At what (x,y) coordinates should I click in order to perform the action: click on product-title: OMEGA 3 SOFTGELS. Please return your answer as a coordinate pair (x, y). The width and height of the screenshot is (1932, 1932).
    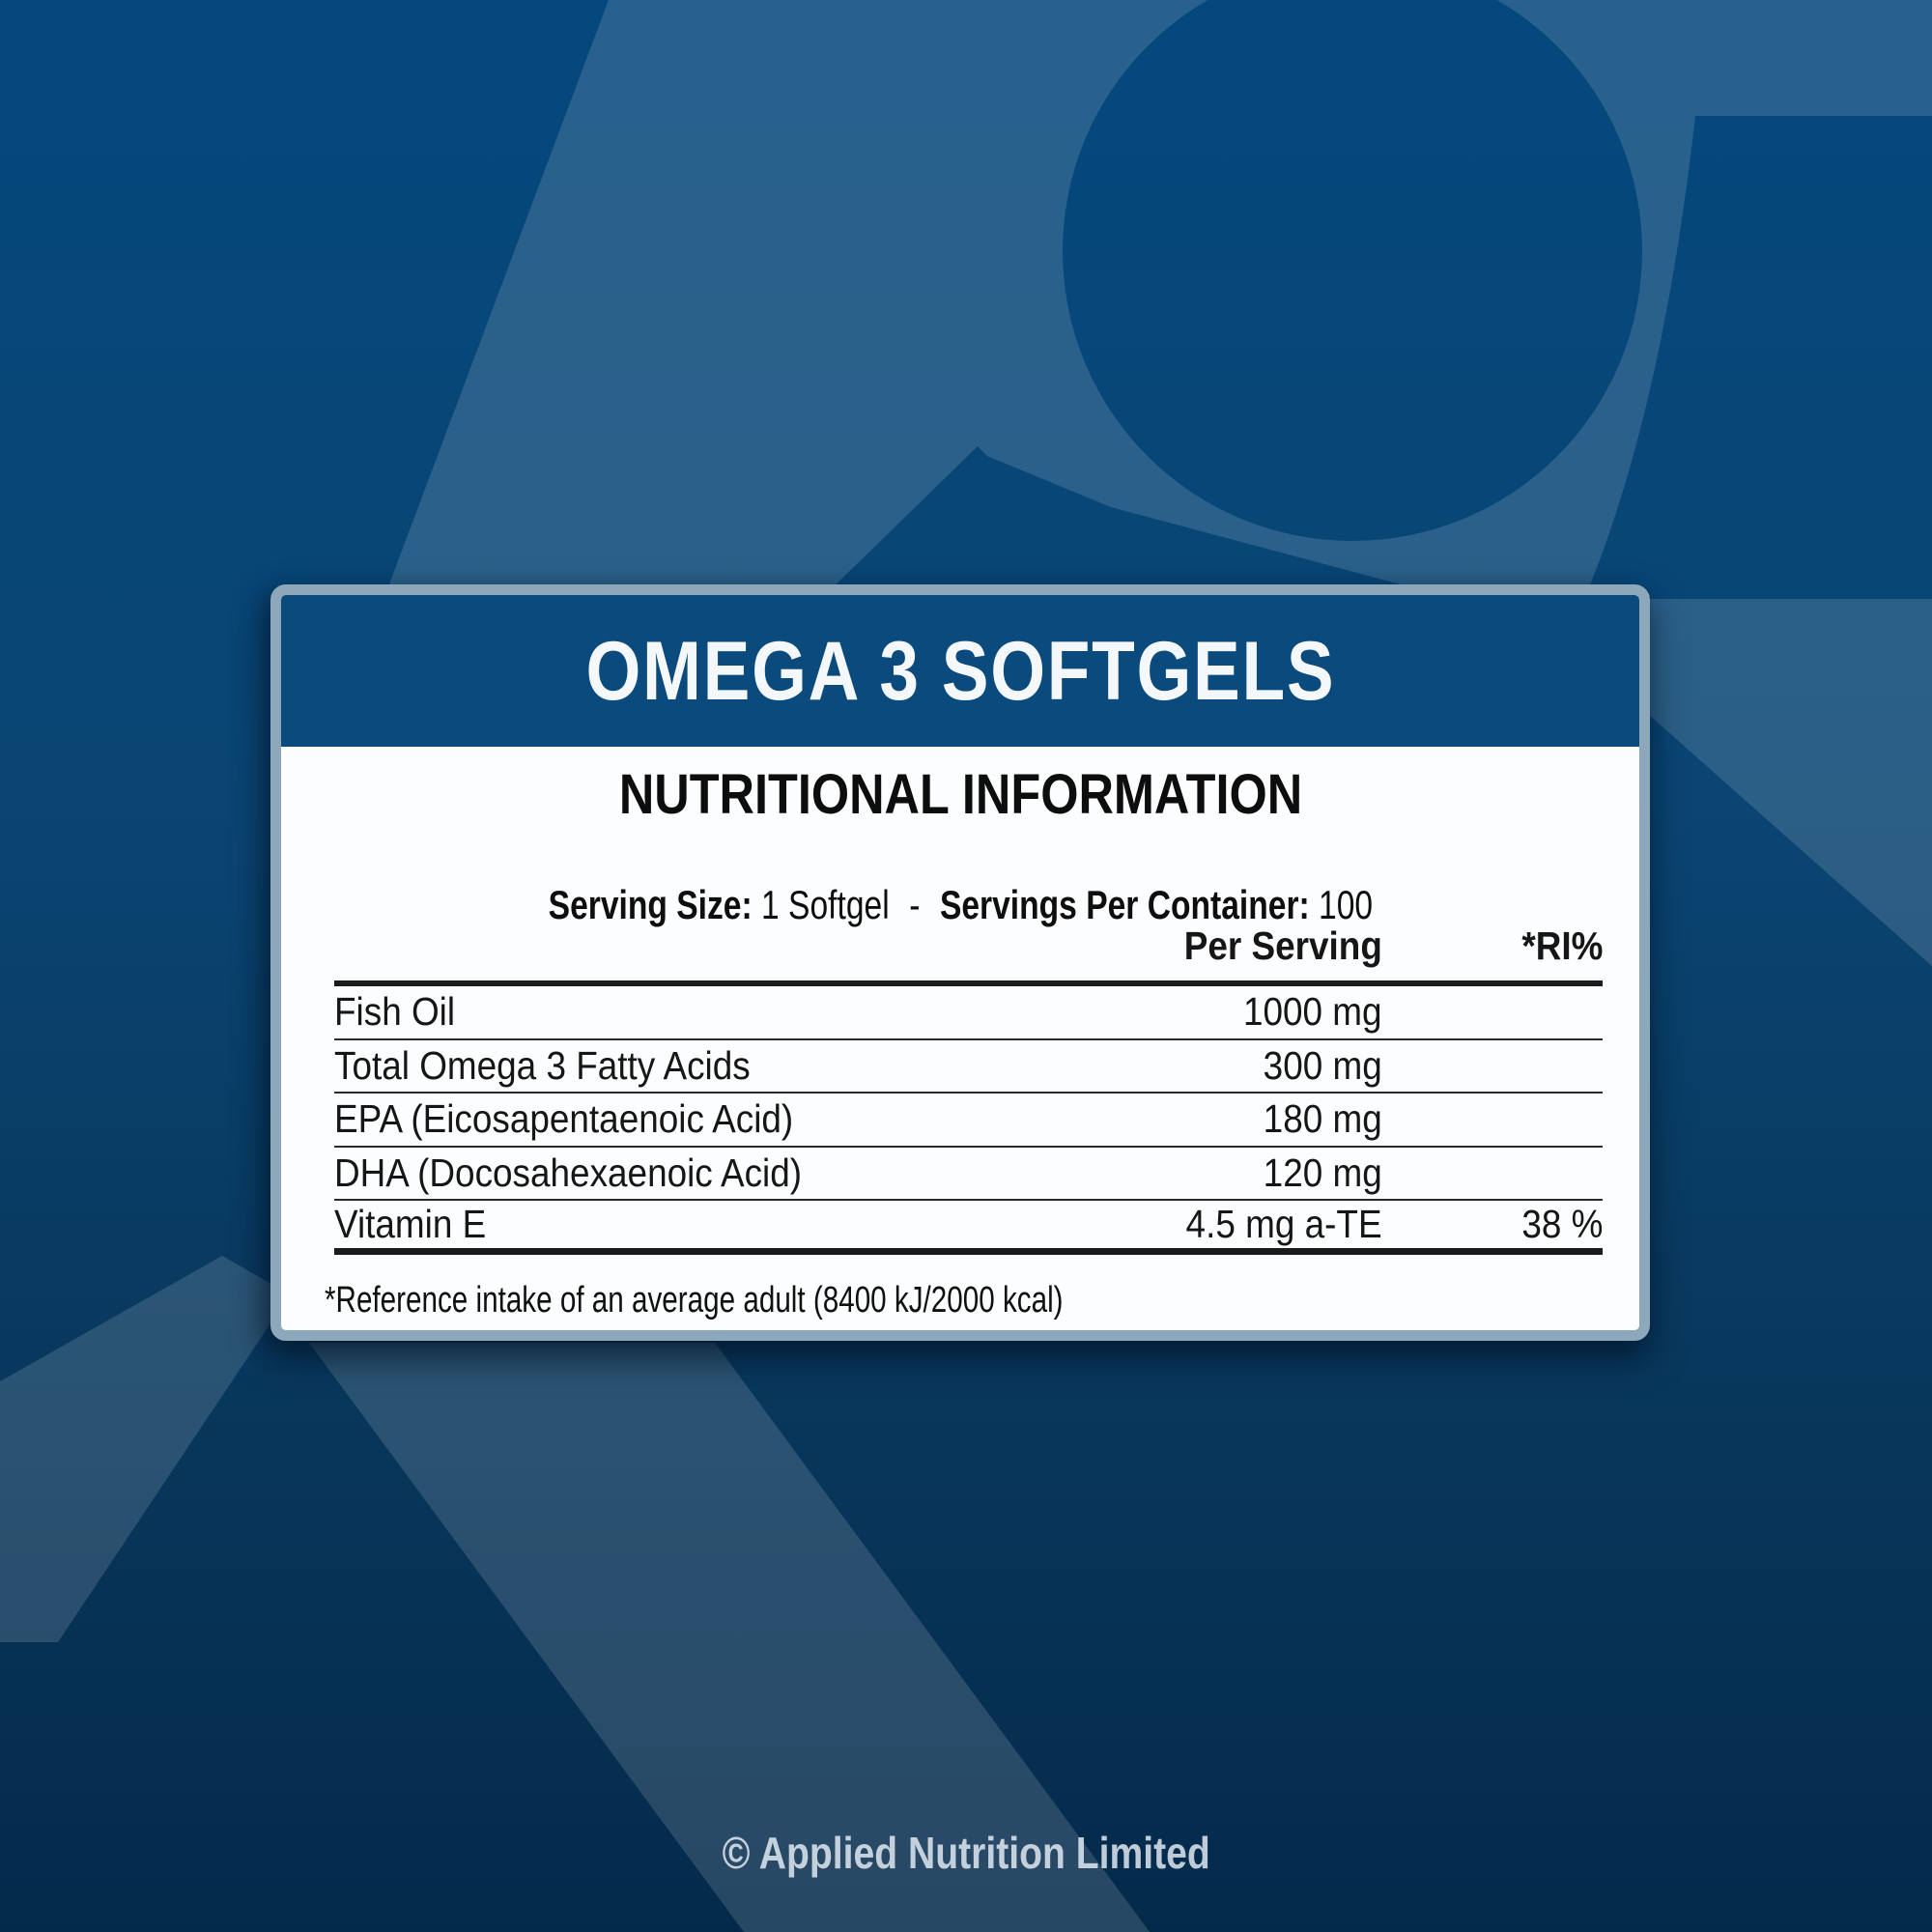
    Looking at the image, I should click on (960, 671).